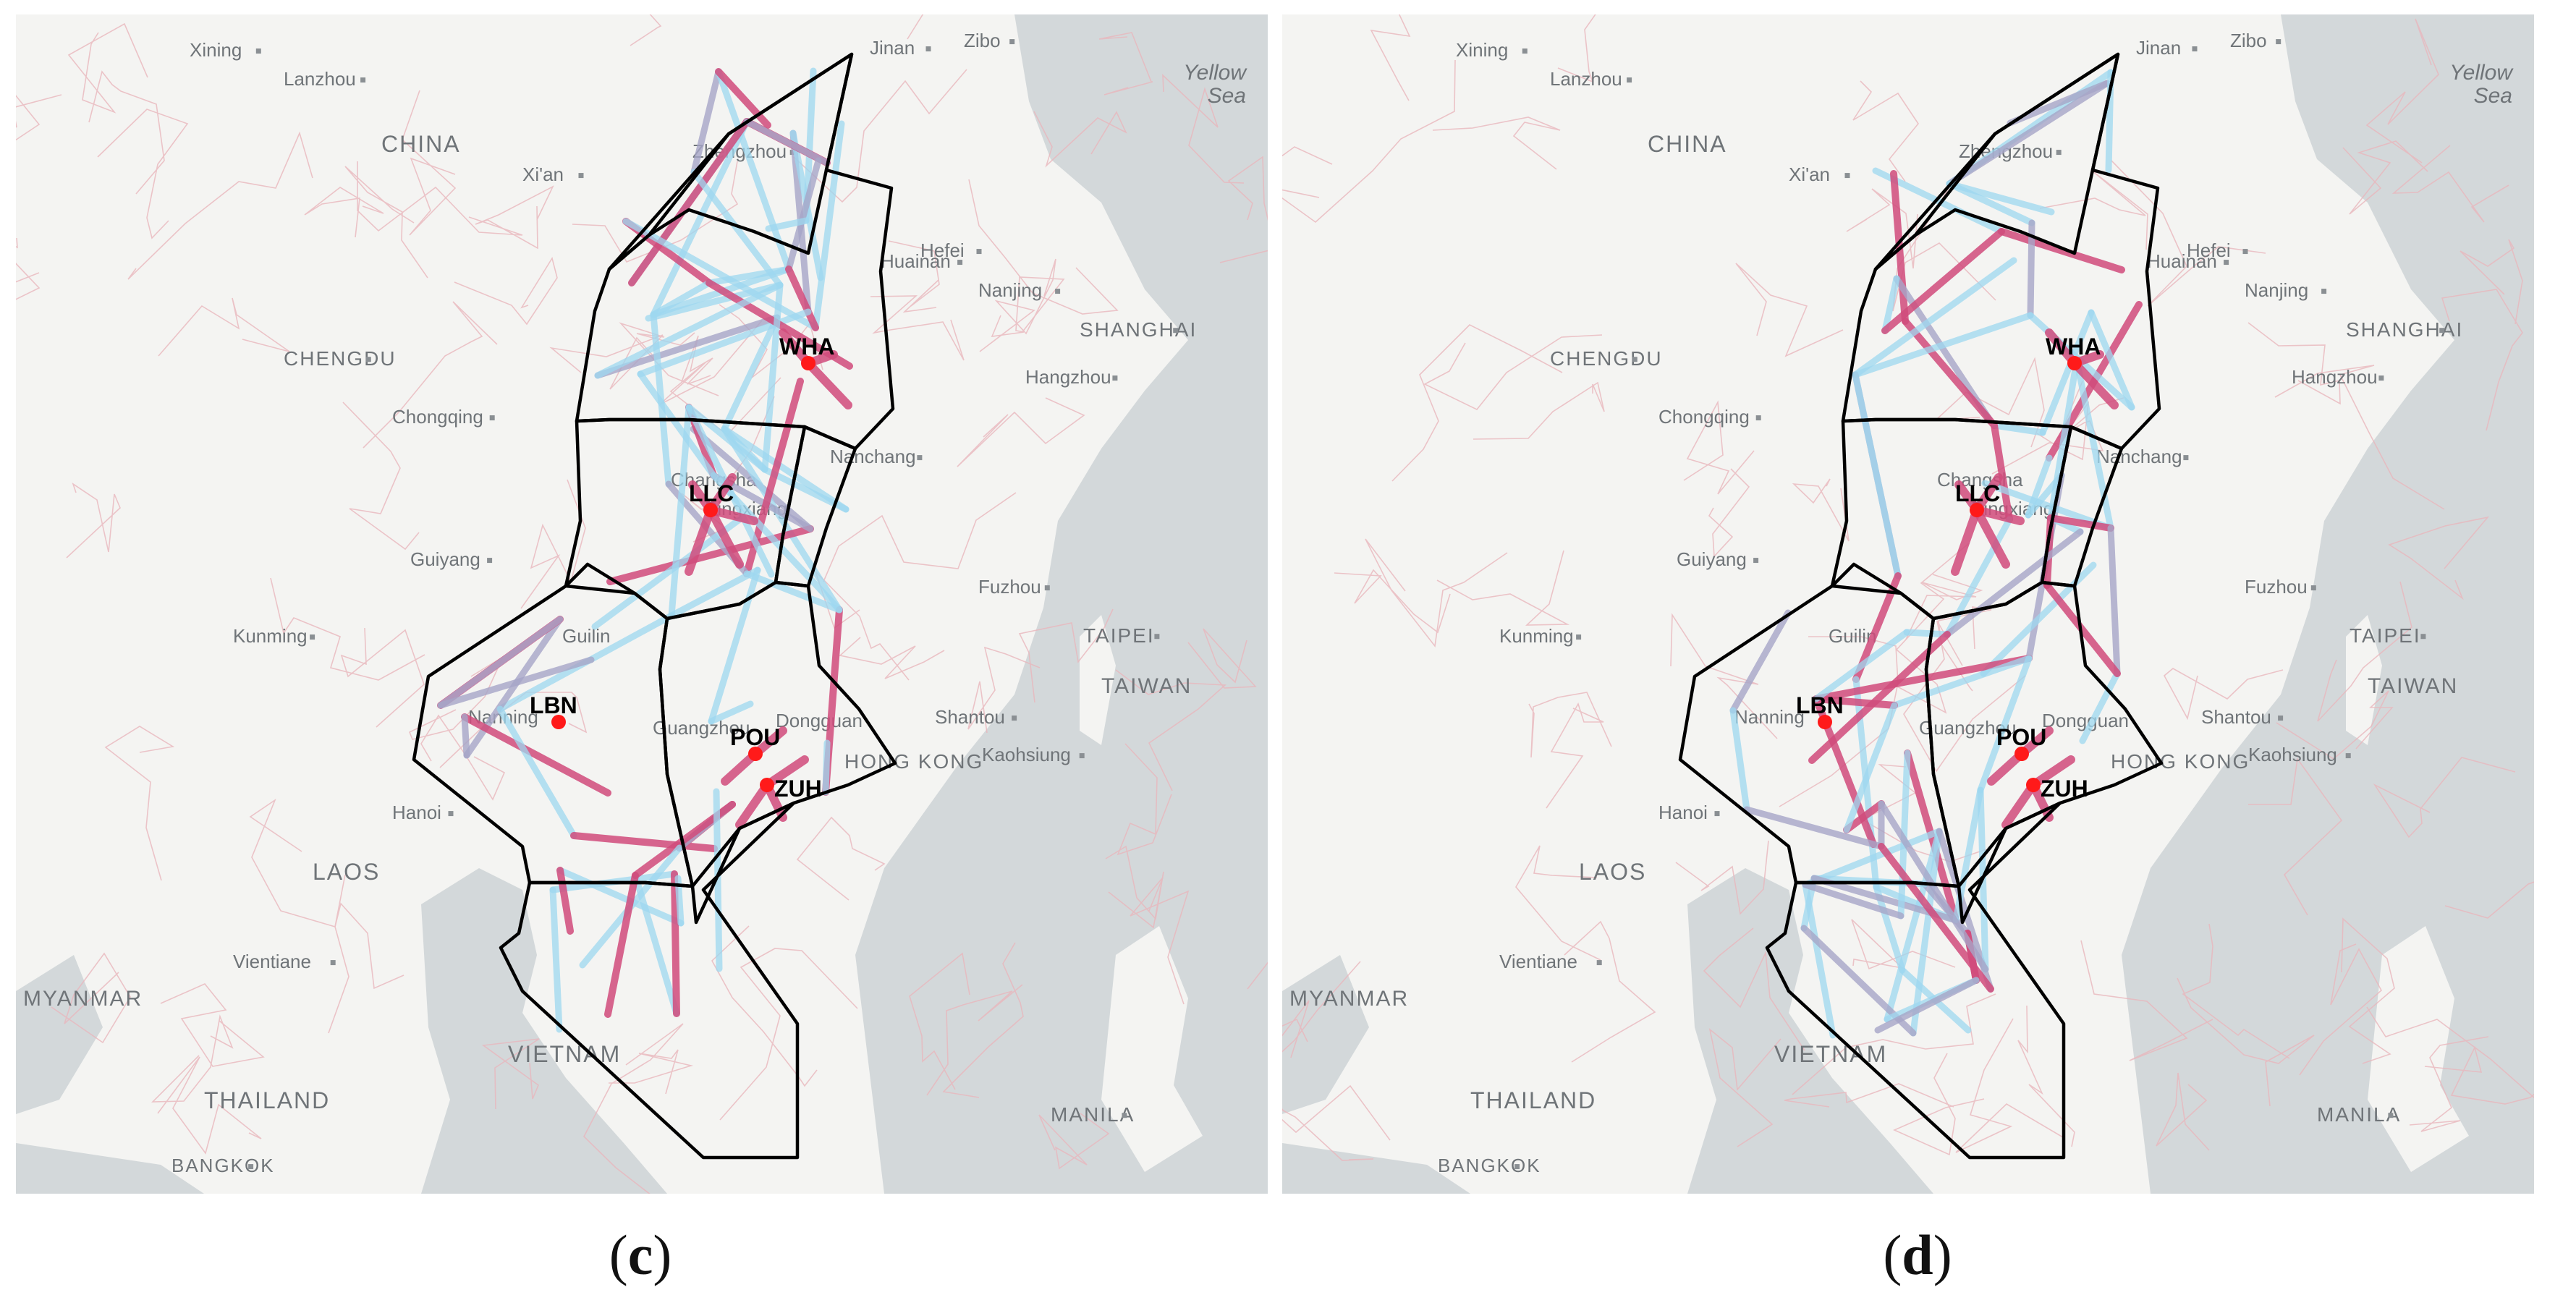 This screenshot has height=1308, width=2576. Describe the element at coordinates (983, 40) in the screenshot. I see `place-label-zibo: Zibo` at that location.